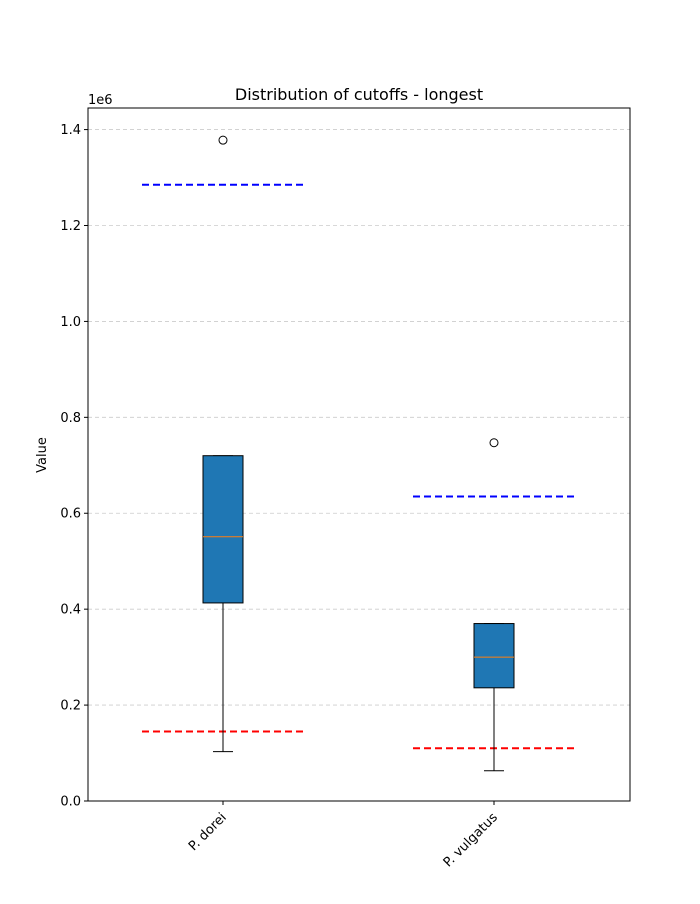  What do you see at coordinates (70, 514) in the screenshot?
I see `y-tick-label: 0.6` at bounding box center [70, 514].